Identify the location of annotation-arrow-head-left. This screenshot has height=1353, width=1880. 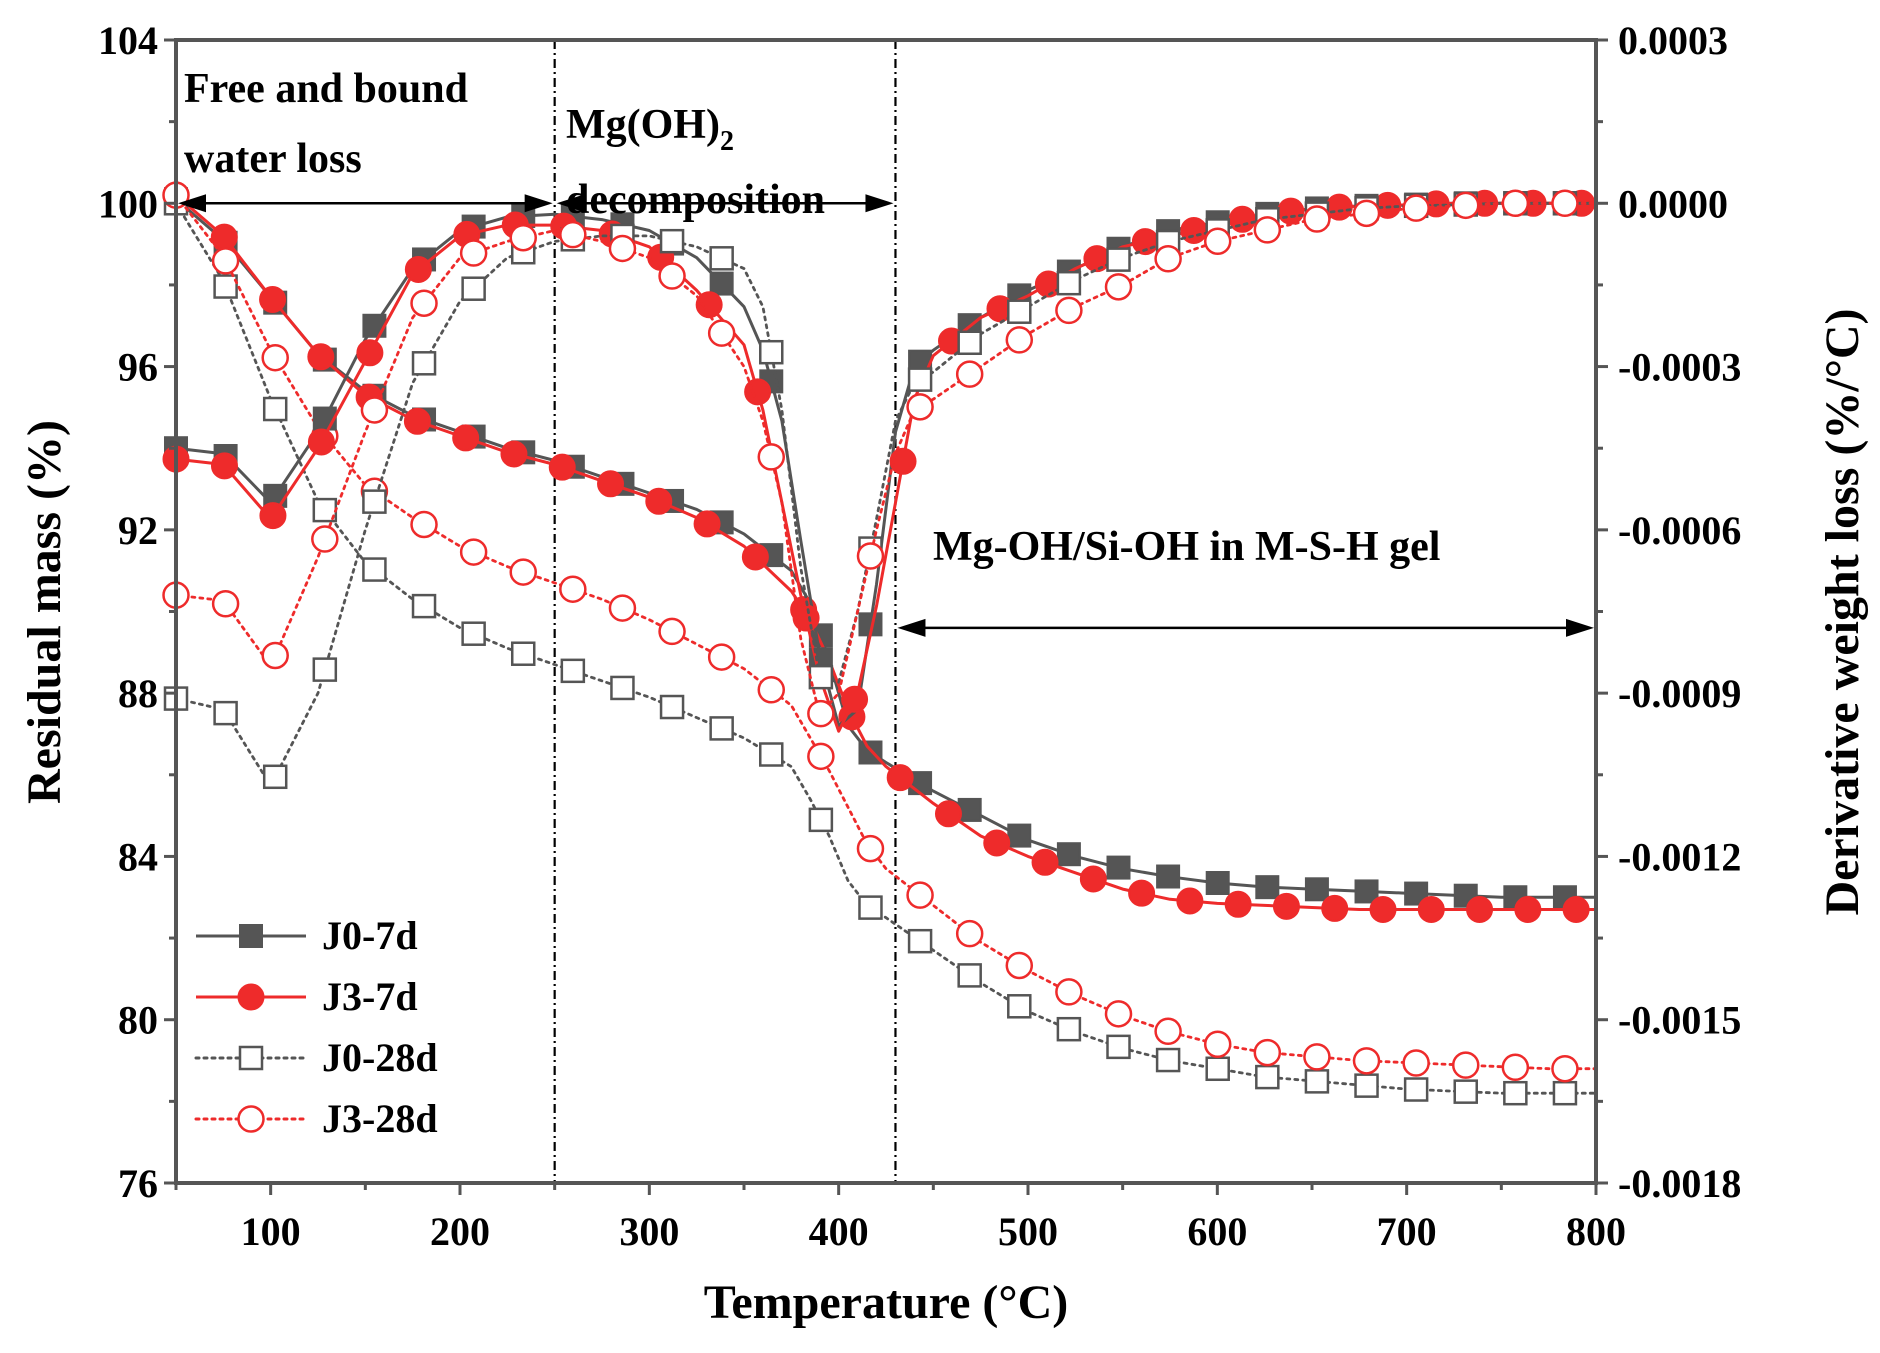
(570, 203).